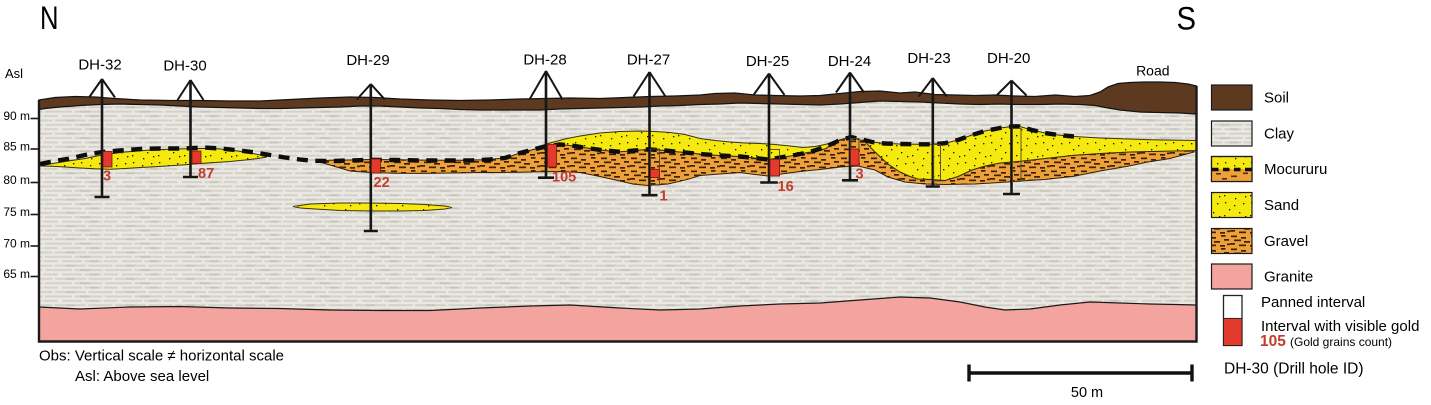  Describe the element at coordinates (1276, 98) in the screenshot. I see `svg-text: Soil` at that location.